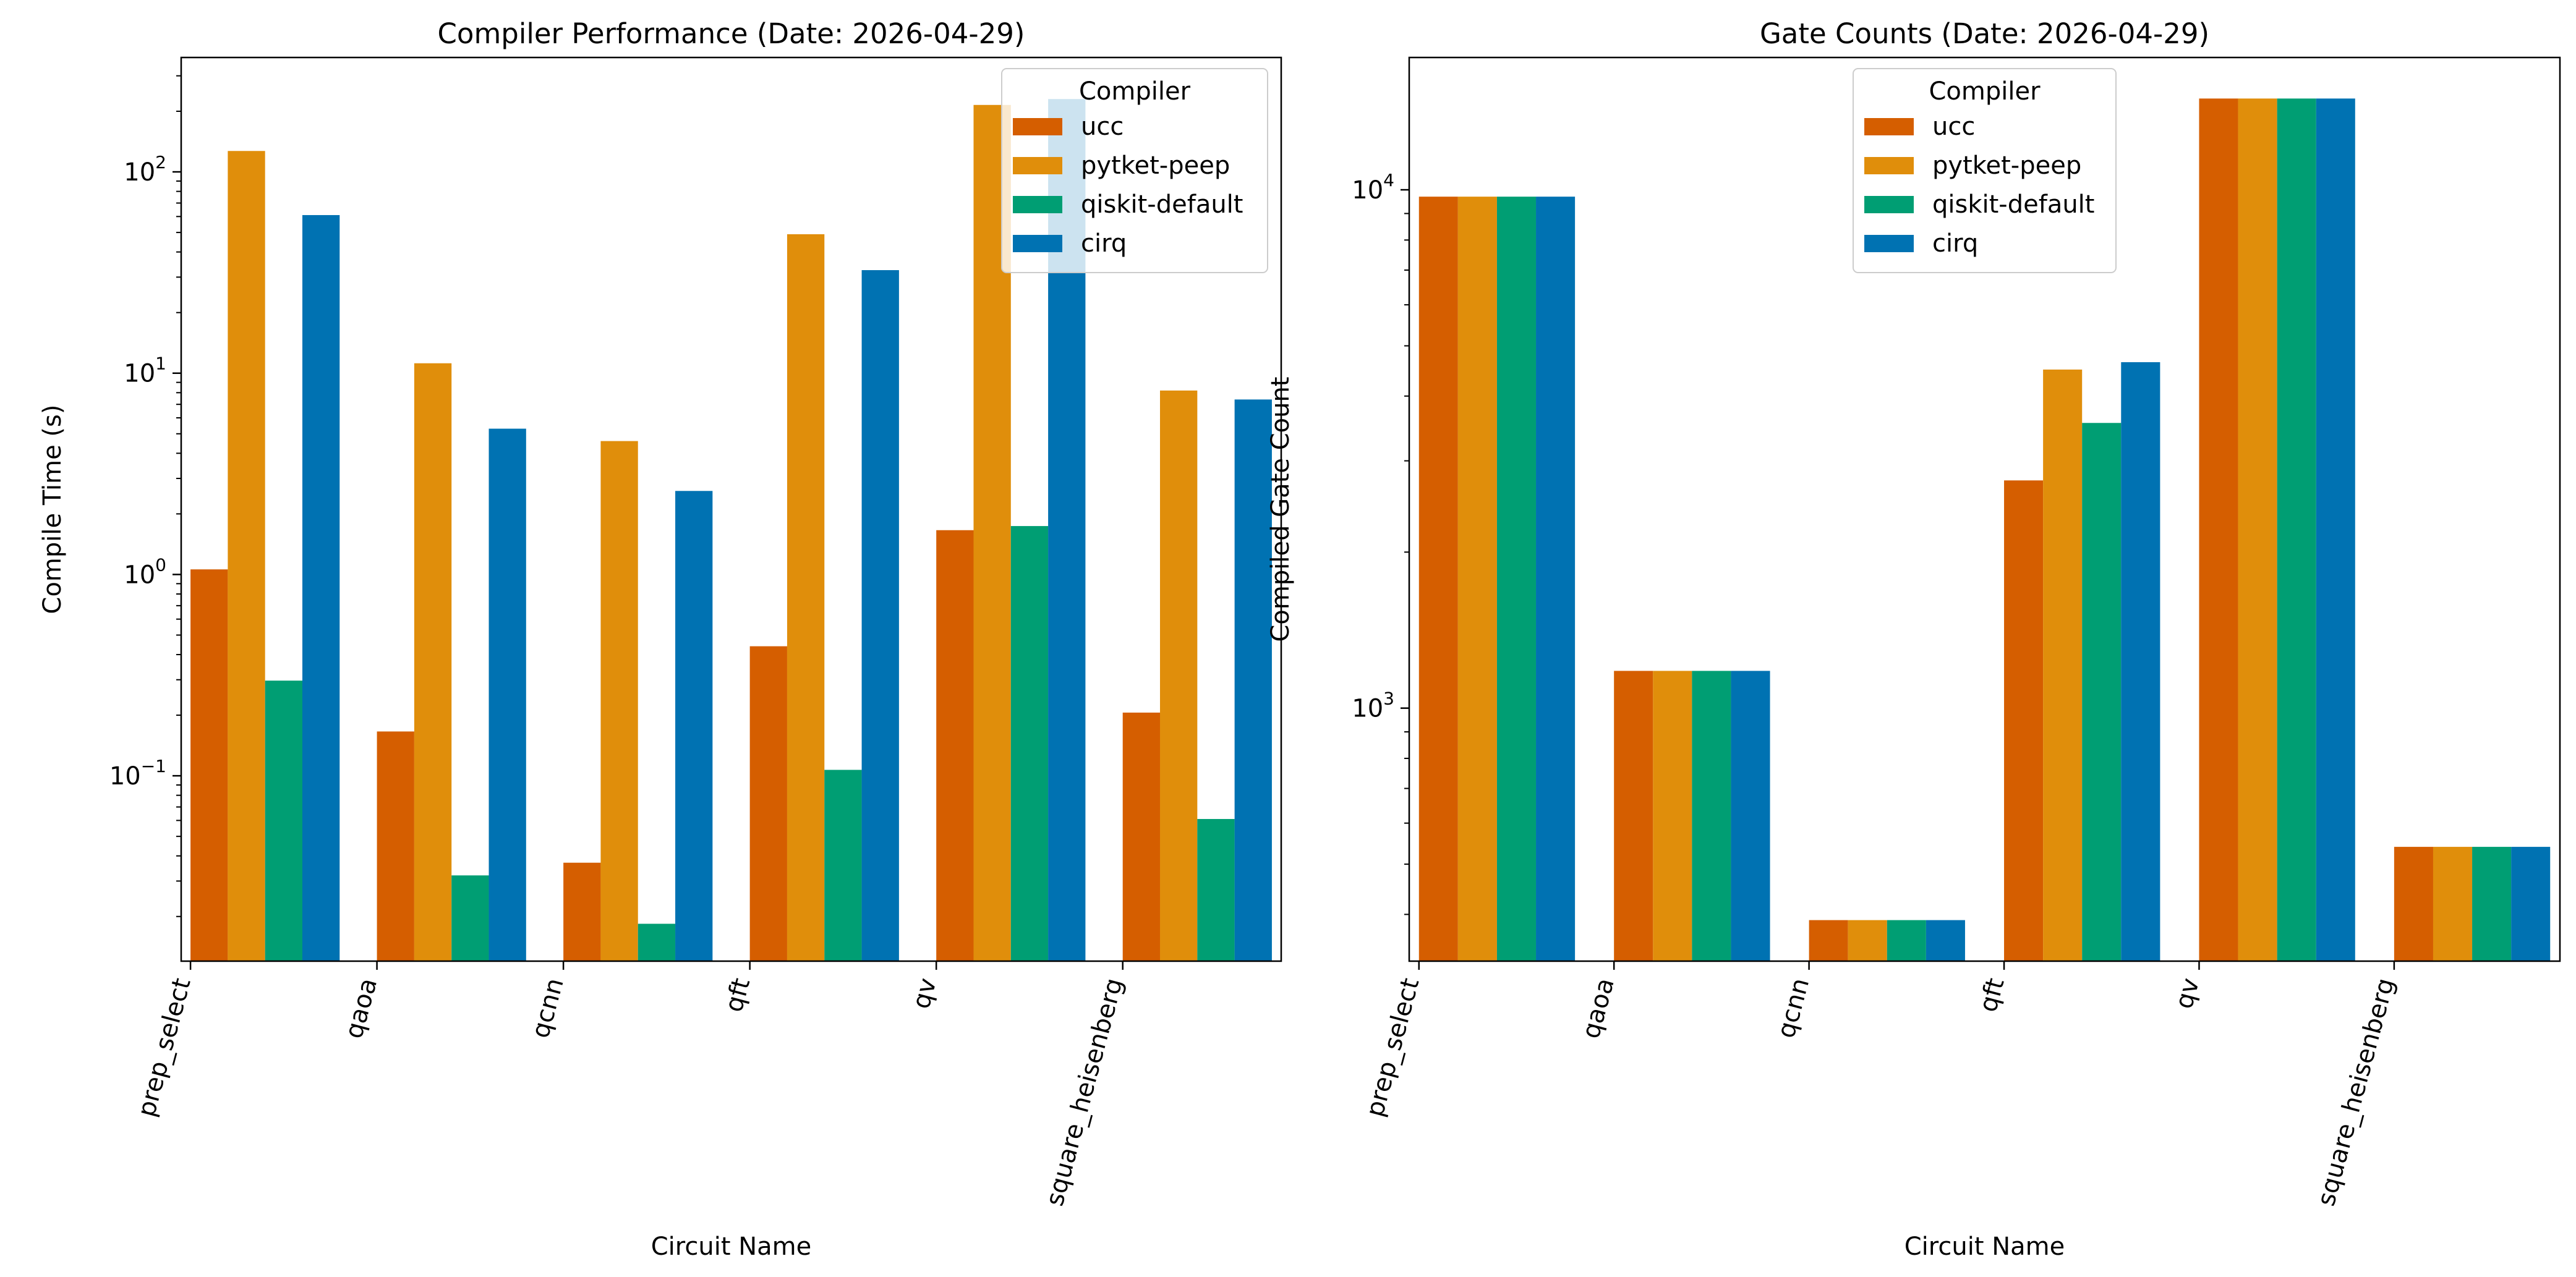 The width and height of the screenshot is (2576, 1277). I want to click on y-tick-label: 10², so click(145, 169).